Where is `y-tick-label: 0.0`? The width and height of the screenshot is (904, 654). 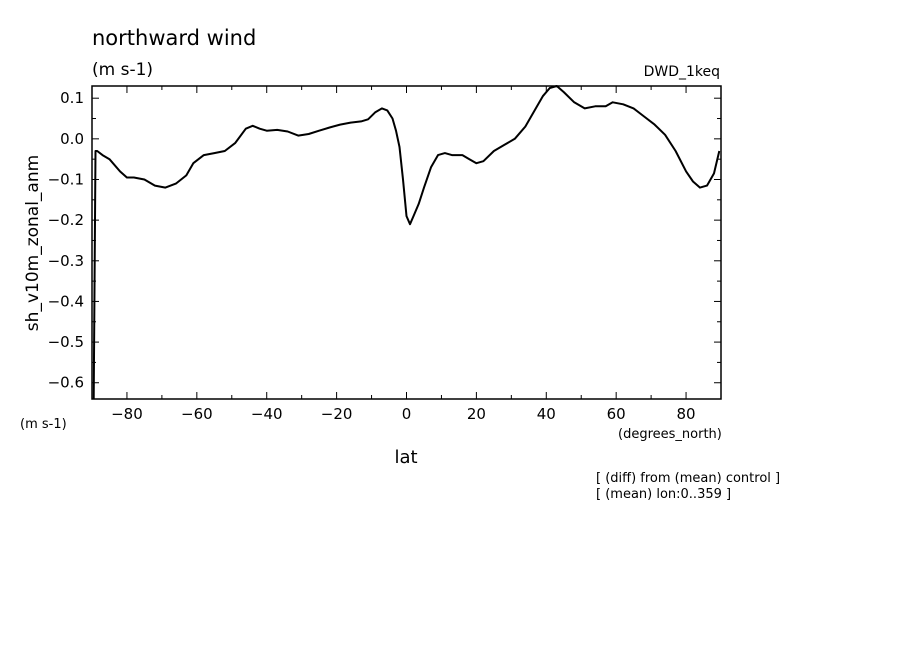
y-tick-label: 0.0 is located at coordinates (72, 139).